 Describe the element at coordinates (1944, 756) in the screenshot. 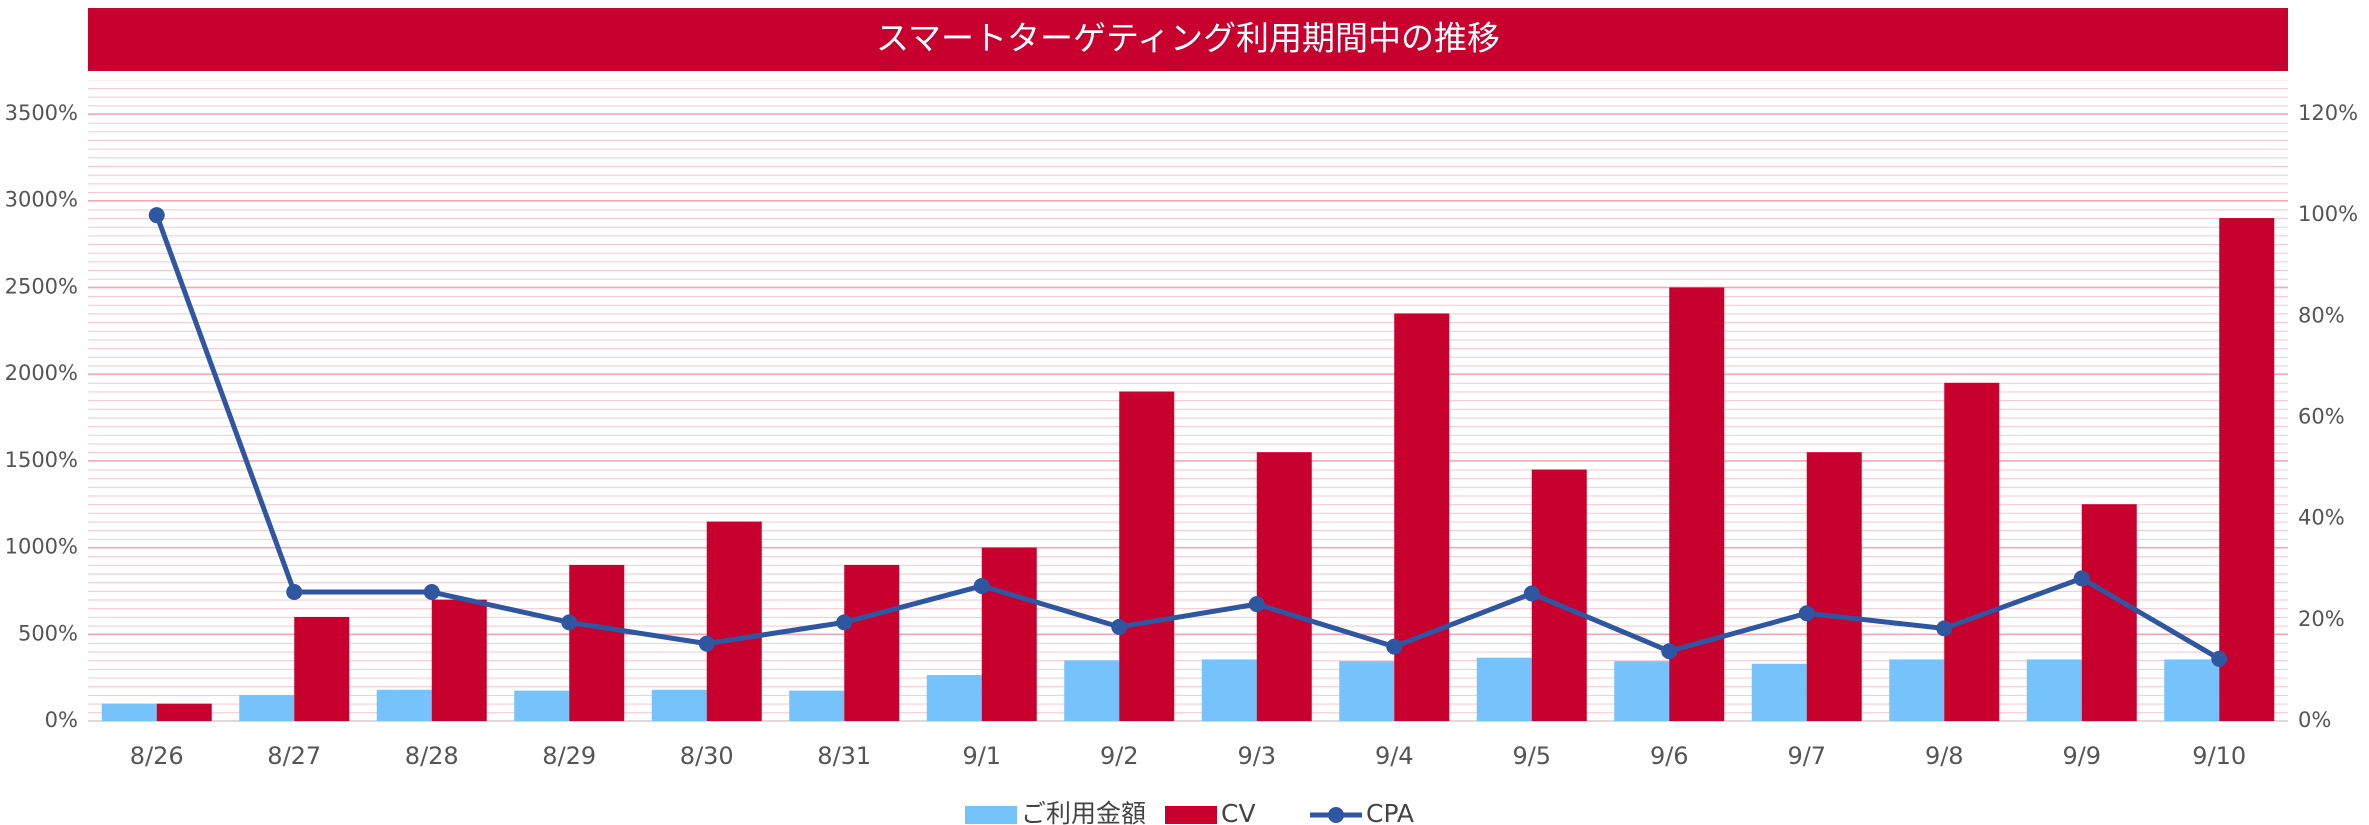

I see `x-tick-label: 9/8` at that location.